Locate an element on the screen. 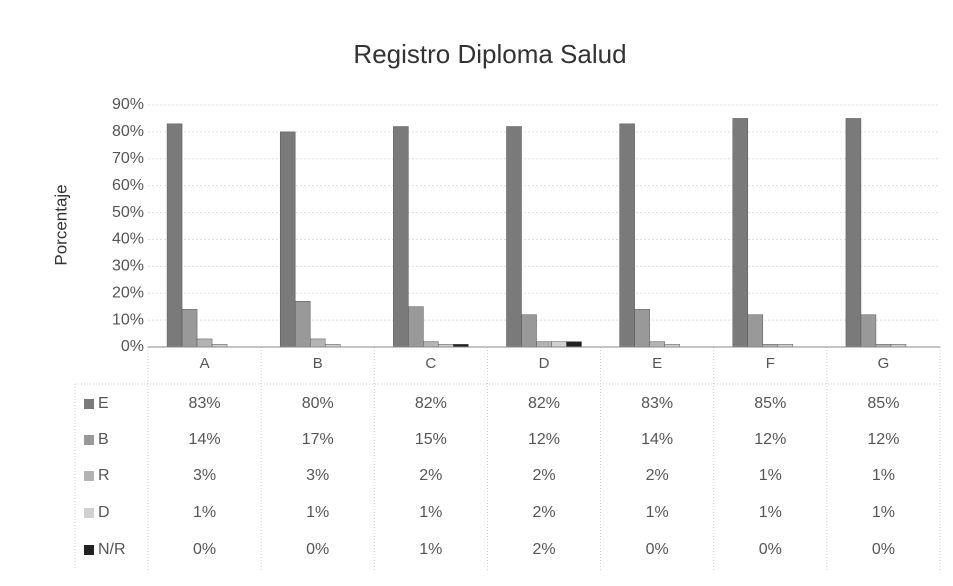  y-tick-label: 90% is located at coordinates (128, 104).